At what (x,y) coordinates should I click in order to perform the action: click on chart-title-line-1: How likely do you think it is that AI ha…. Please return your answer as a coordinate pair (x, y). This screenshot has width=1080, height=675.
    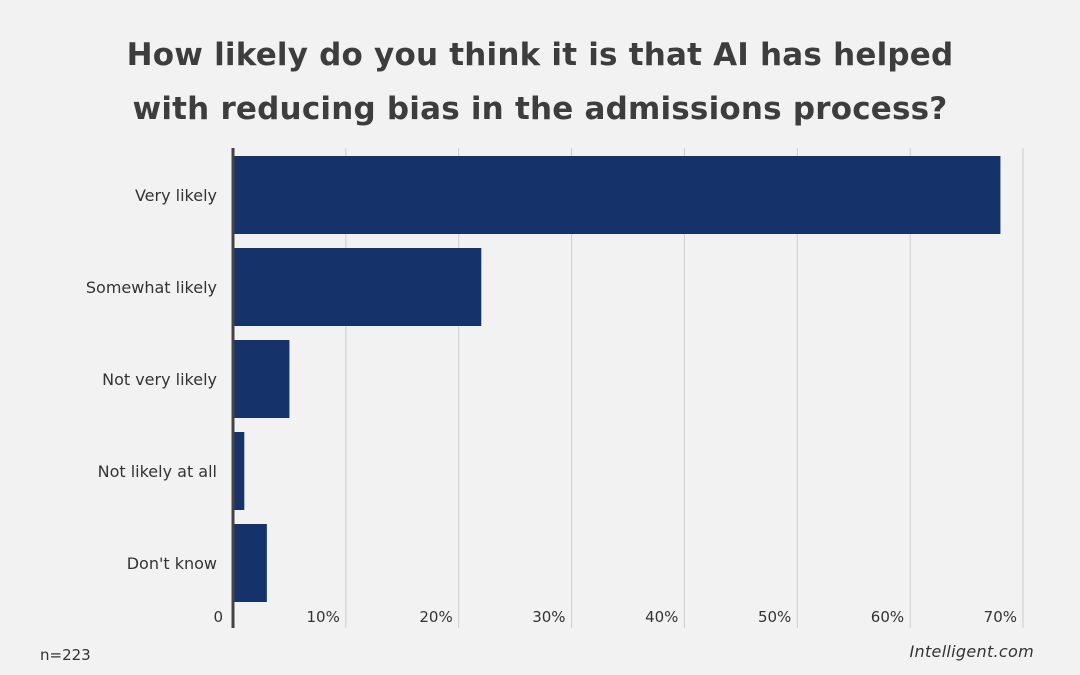
    Looking at the image, I should click on (540, 55).